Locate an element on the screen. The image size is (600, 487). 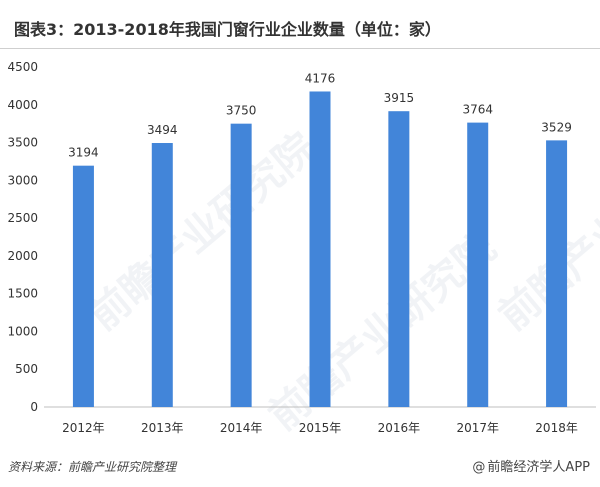
x-tick-label: 2013年 is located at coordinates (162, 428).